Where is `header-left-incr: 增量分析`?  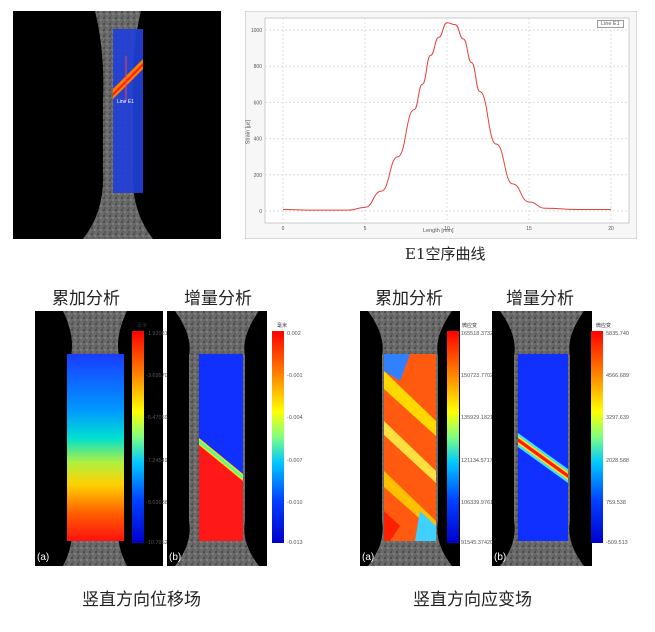
header-left-incr: 增量分析 is located at coordinates (218, 299).